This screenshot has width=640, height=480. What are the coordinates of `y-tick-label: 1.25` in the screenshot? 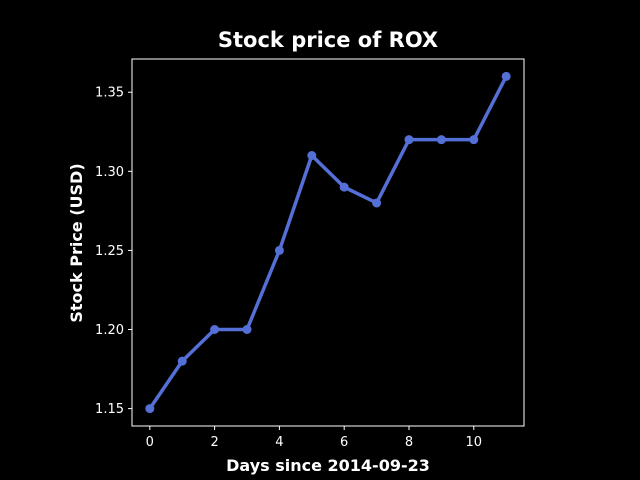 It's located at (109, 251).